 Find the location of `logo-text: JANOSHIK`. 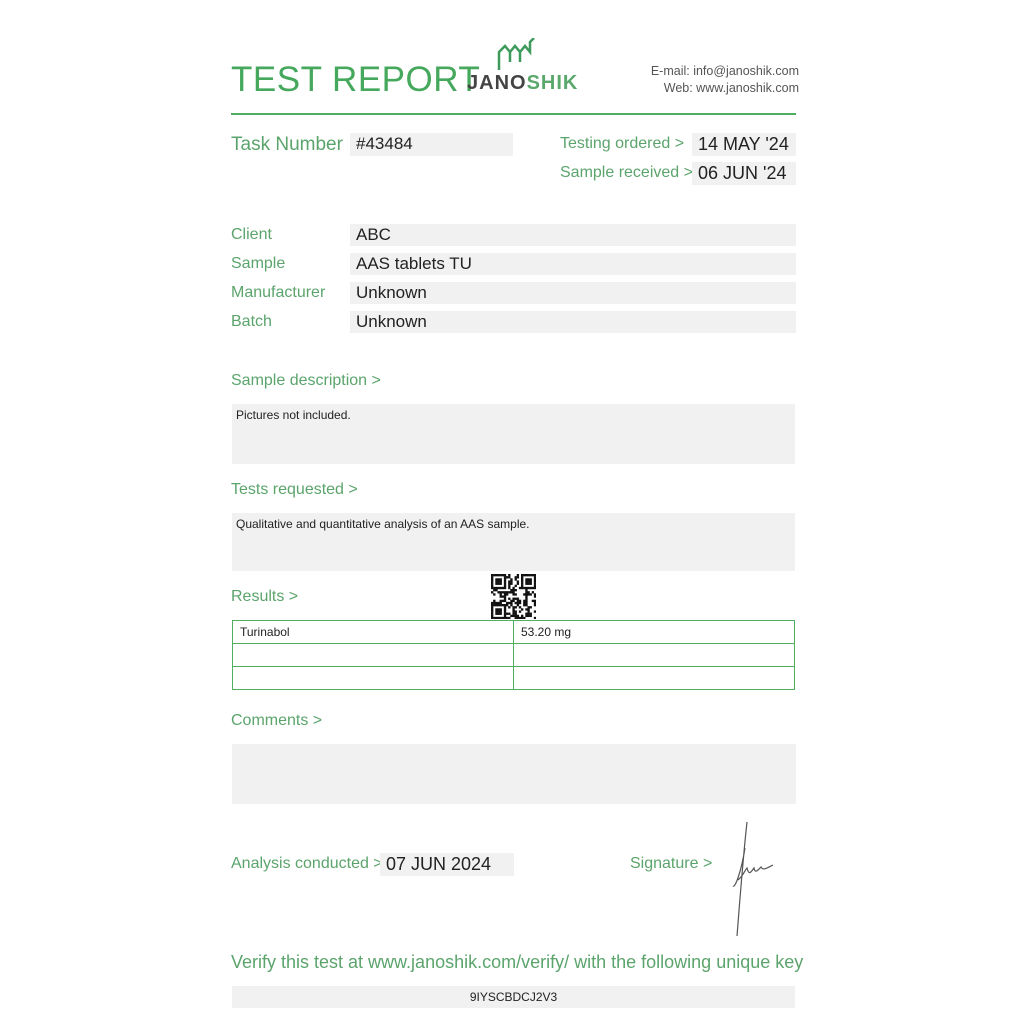

logo-text: JANOSHIK is located at coordinates (523, 83).